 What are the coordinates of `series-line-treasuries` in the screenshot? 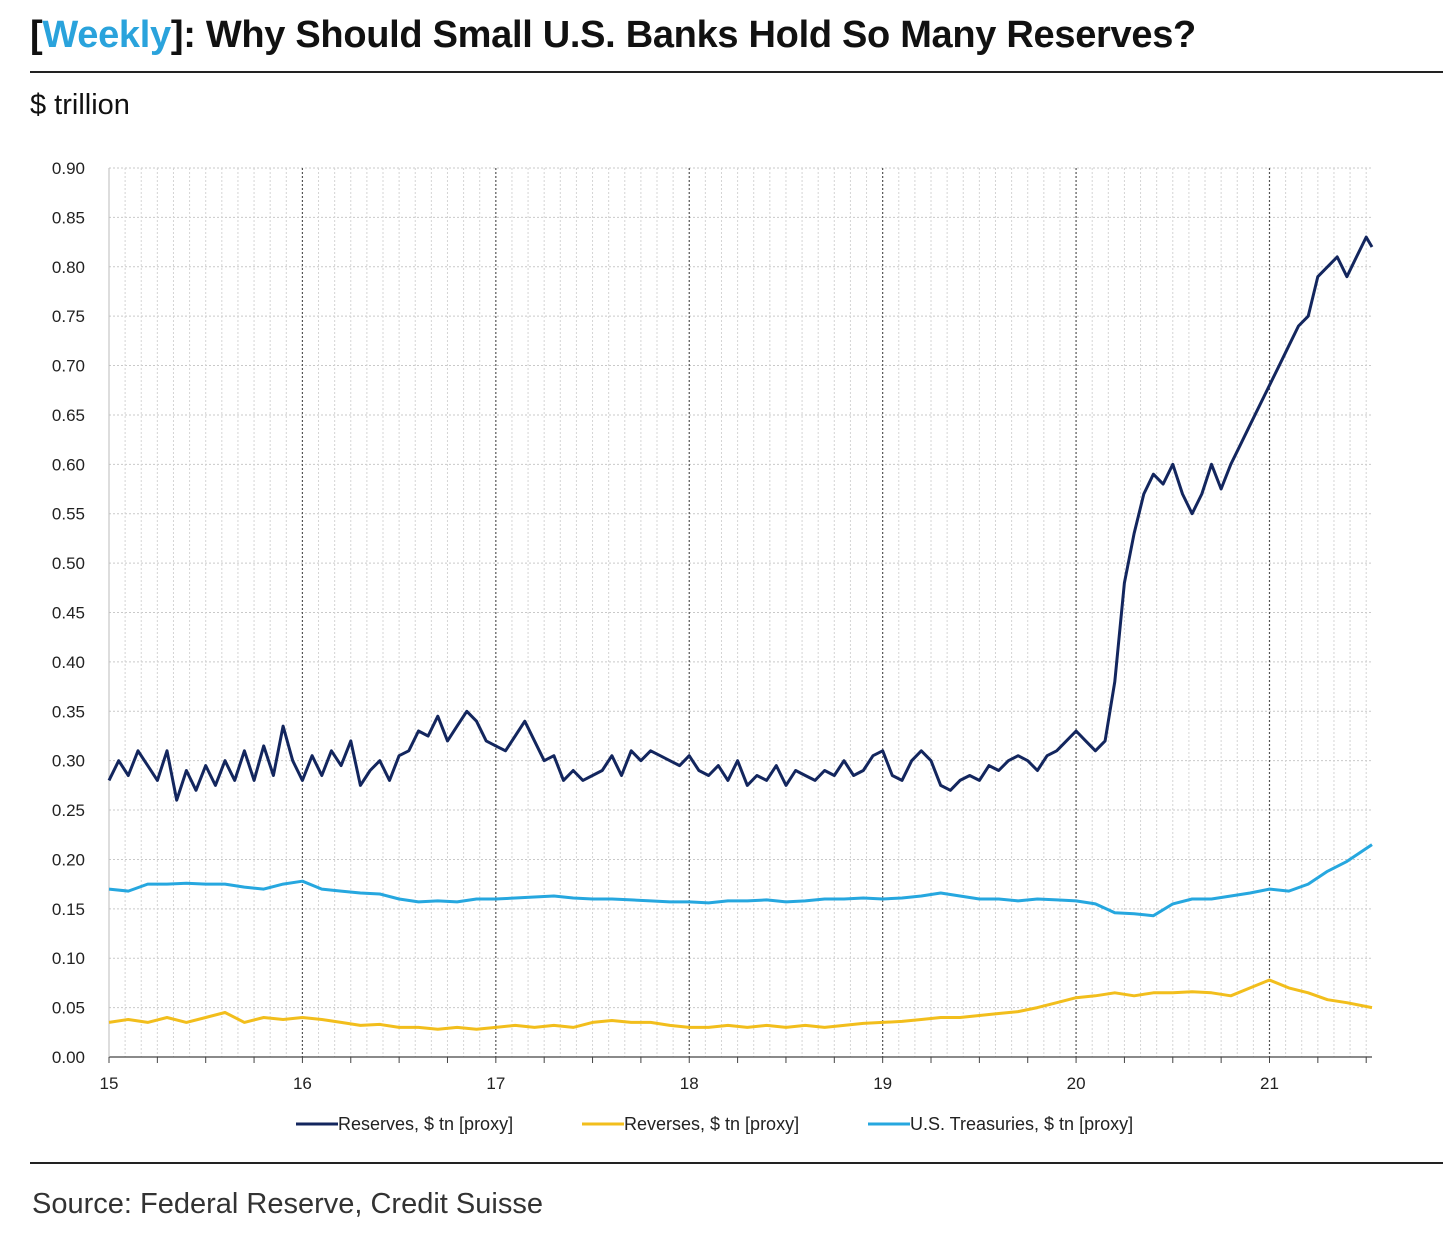 It's located at (740, 880).